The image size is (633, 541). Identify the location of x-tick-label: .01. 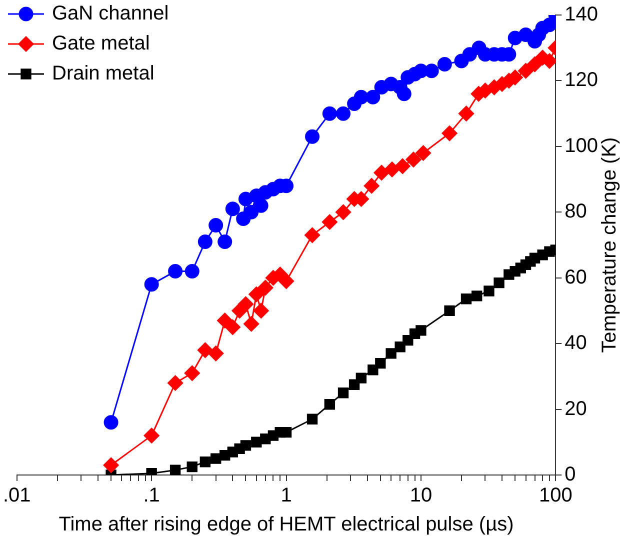
(16, 495).